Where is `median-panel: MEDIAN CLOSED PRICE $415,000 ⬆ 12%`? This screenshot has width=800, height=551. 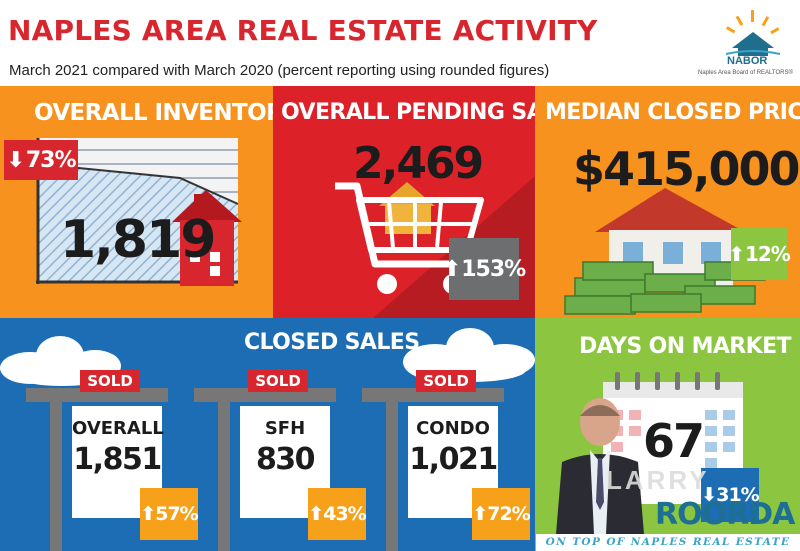 median-panel: MEDIAN CLOSED PRICE $415,000 ⬆ 12% is located at coordinates (667, 202).